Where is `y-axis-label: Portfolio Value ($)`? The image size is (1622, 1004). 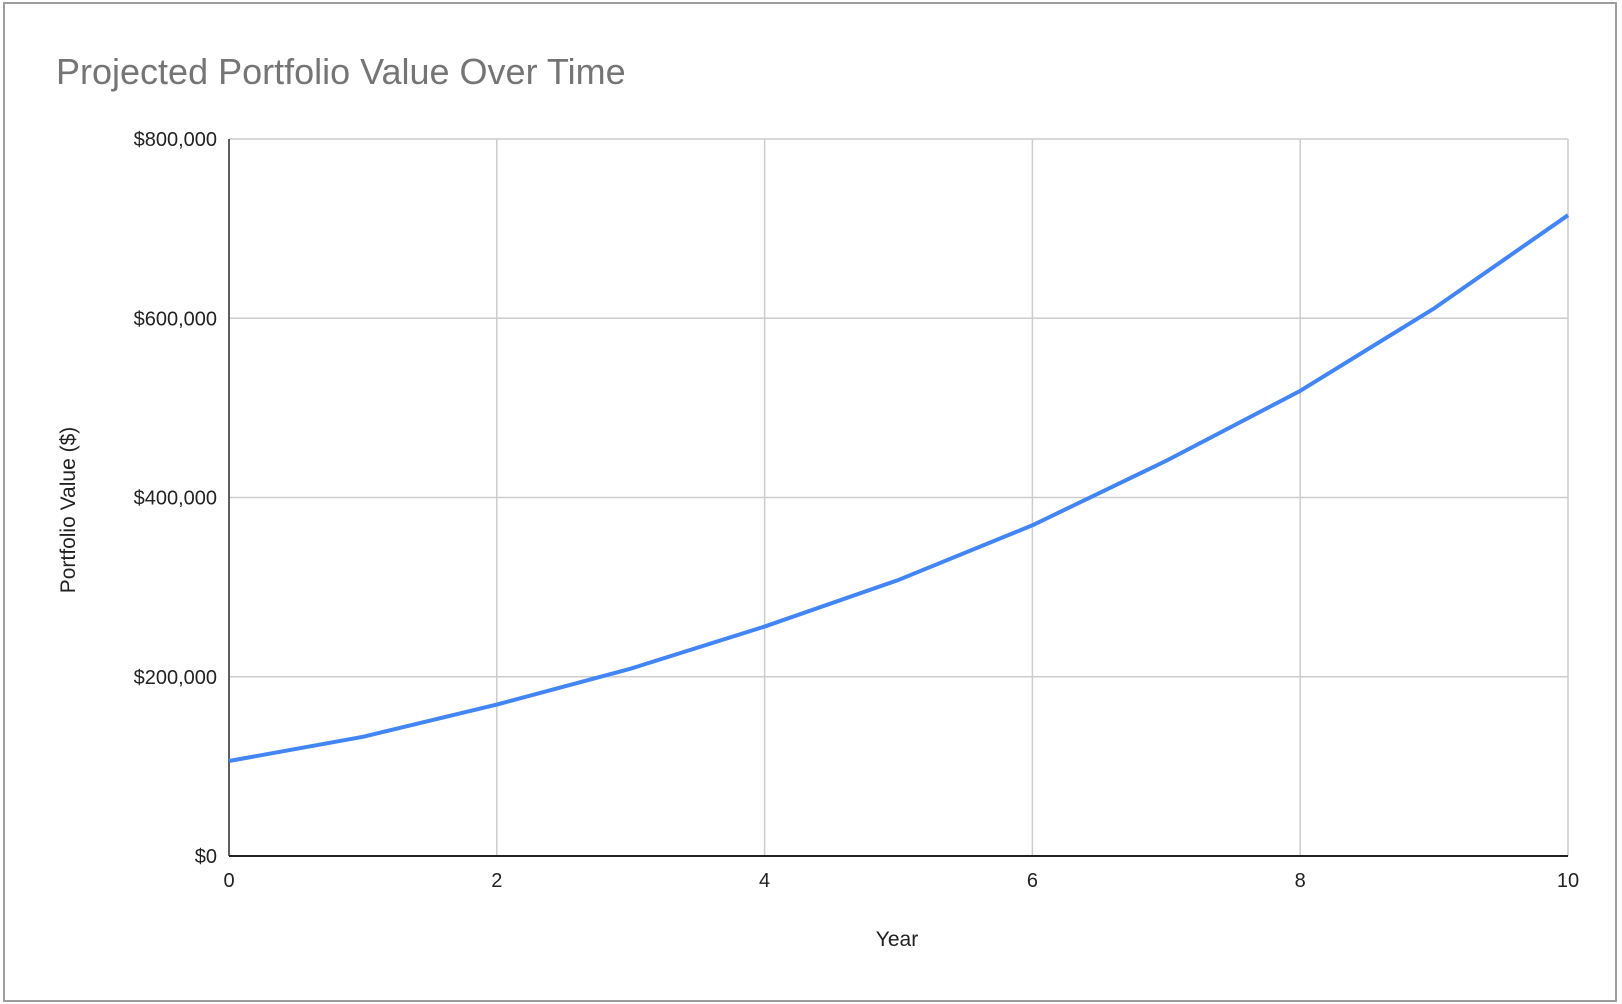 y-axis-label: Portfolio Value ($) is located at coordinates (68, 510).